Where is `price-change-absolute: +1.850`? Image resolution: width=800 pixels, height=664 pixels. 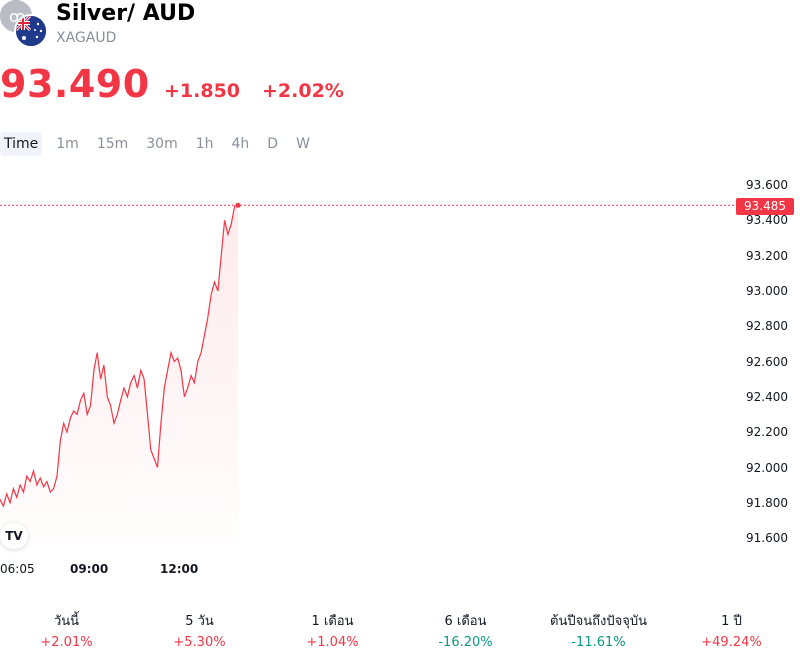
price-change-absolute: +1.850 is located at coordinates (202, 91).